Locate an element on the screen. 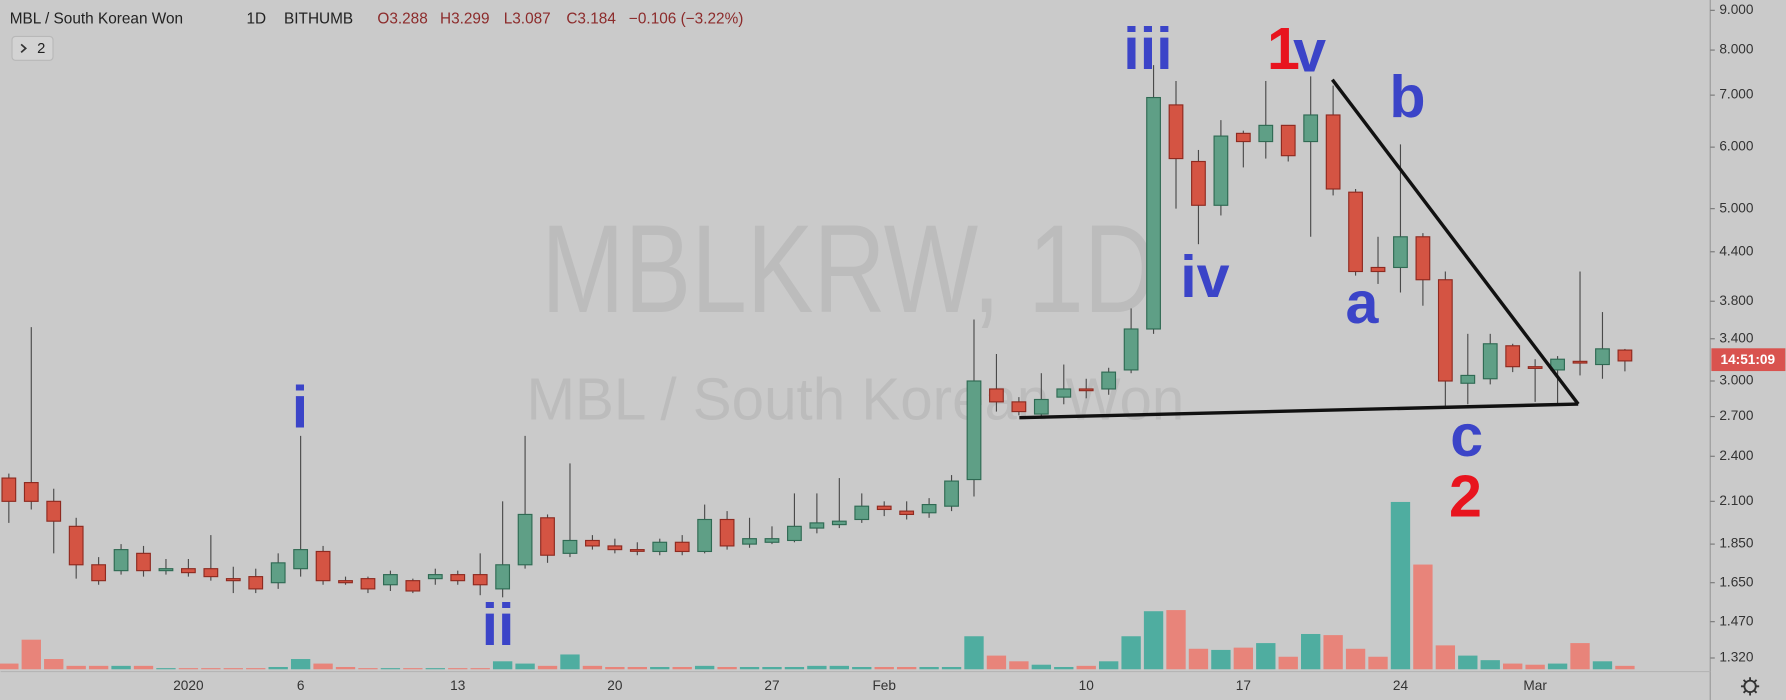 The image size is (1786, 700). x-tick-label: 10 is located at coordinates (1087, 685).